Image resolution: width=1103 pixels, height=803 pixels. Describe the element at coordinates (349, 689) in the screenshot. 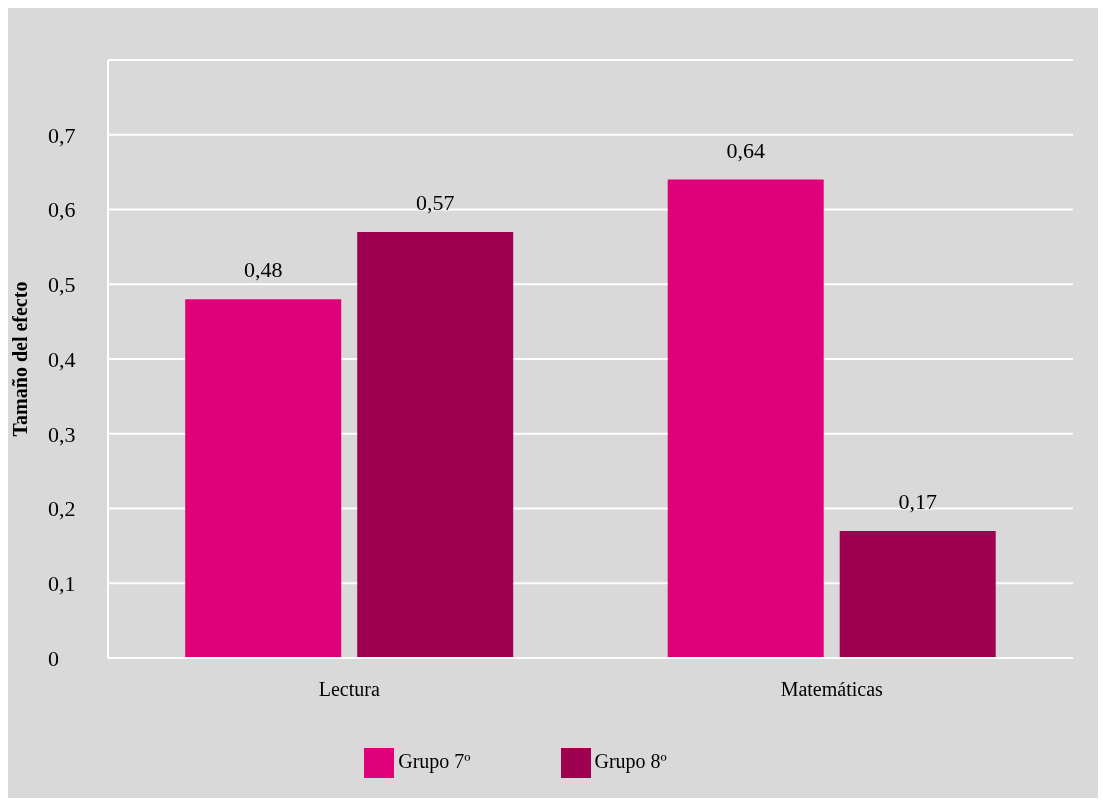

I see `x-tick-label: Lectura` at that location.